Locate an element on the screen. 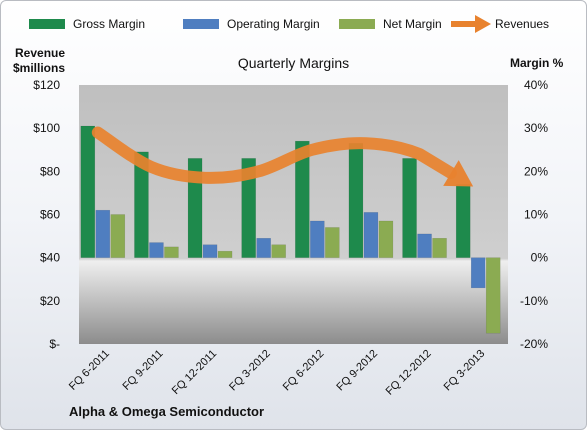 This screenshot has width=587, height=430. category-label: FQ 3-2013 is located at coordinates (465, 371).